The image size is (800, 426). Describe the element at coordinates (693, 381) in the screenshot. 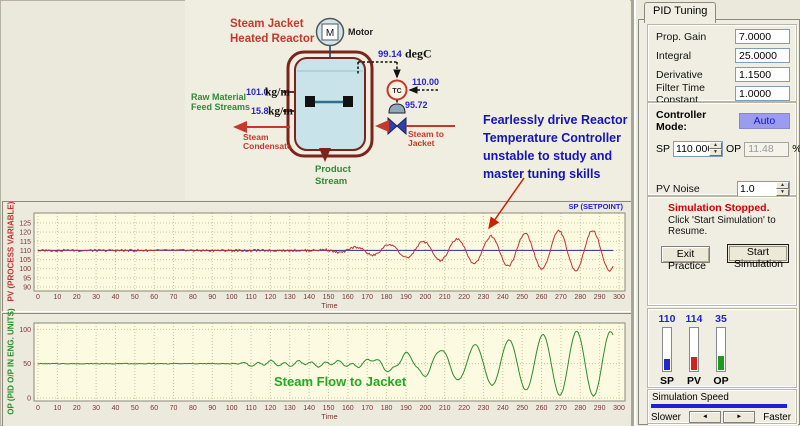

I see `pv-gauge-label: PV` at that location.